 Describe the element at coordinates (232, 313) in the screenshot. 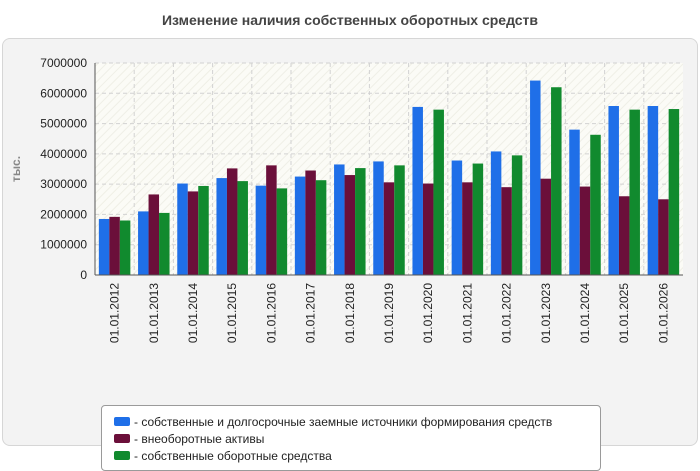

I see `x-tick-label: 01.01.2015` at that location.